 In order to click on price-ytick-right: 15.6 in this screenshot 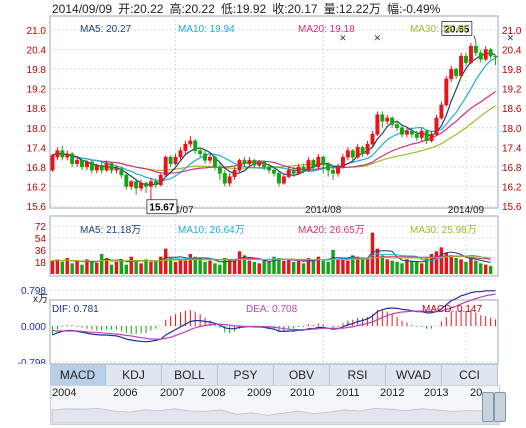, I will do `click(512, 207)`.